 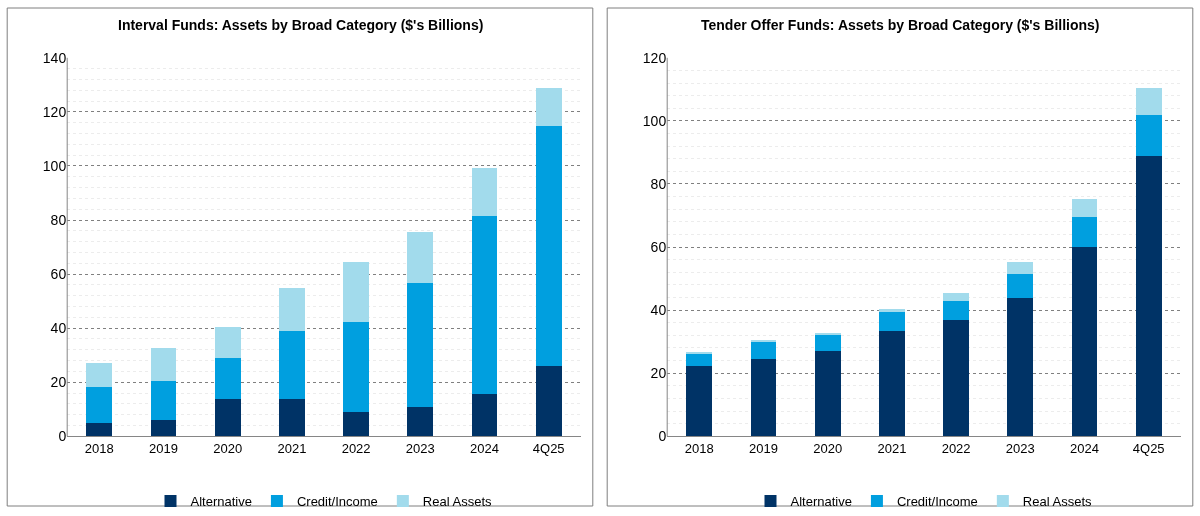 What do you see at coordinates (301, 25) in the screenshot?
I see `chart-title: Interval Funds: Assets by Broad Category ($'s Billions)` at bounding box center [301, 25].